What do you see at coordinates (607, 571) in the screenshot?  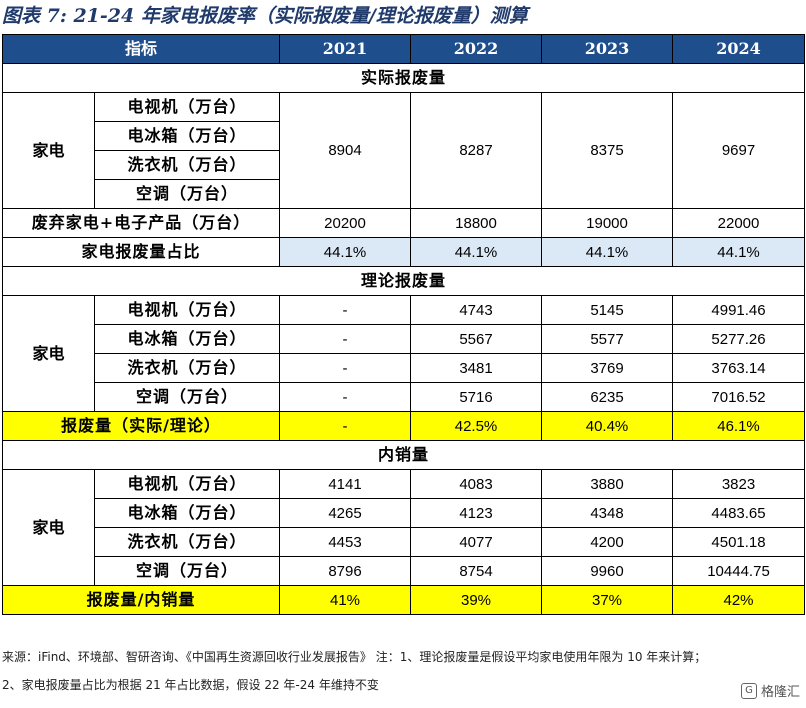 I see `table-cell: 9960` at bounding box center [607, 571].